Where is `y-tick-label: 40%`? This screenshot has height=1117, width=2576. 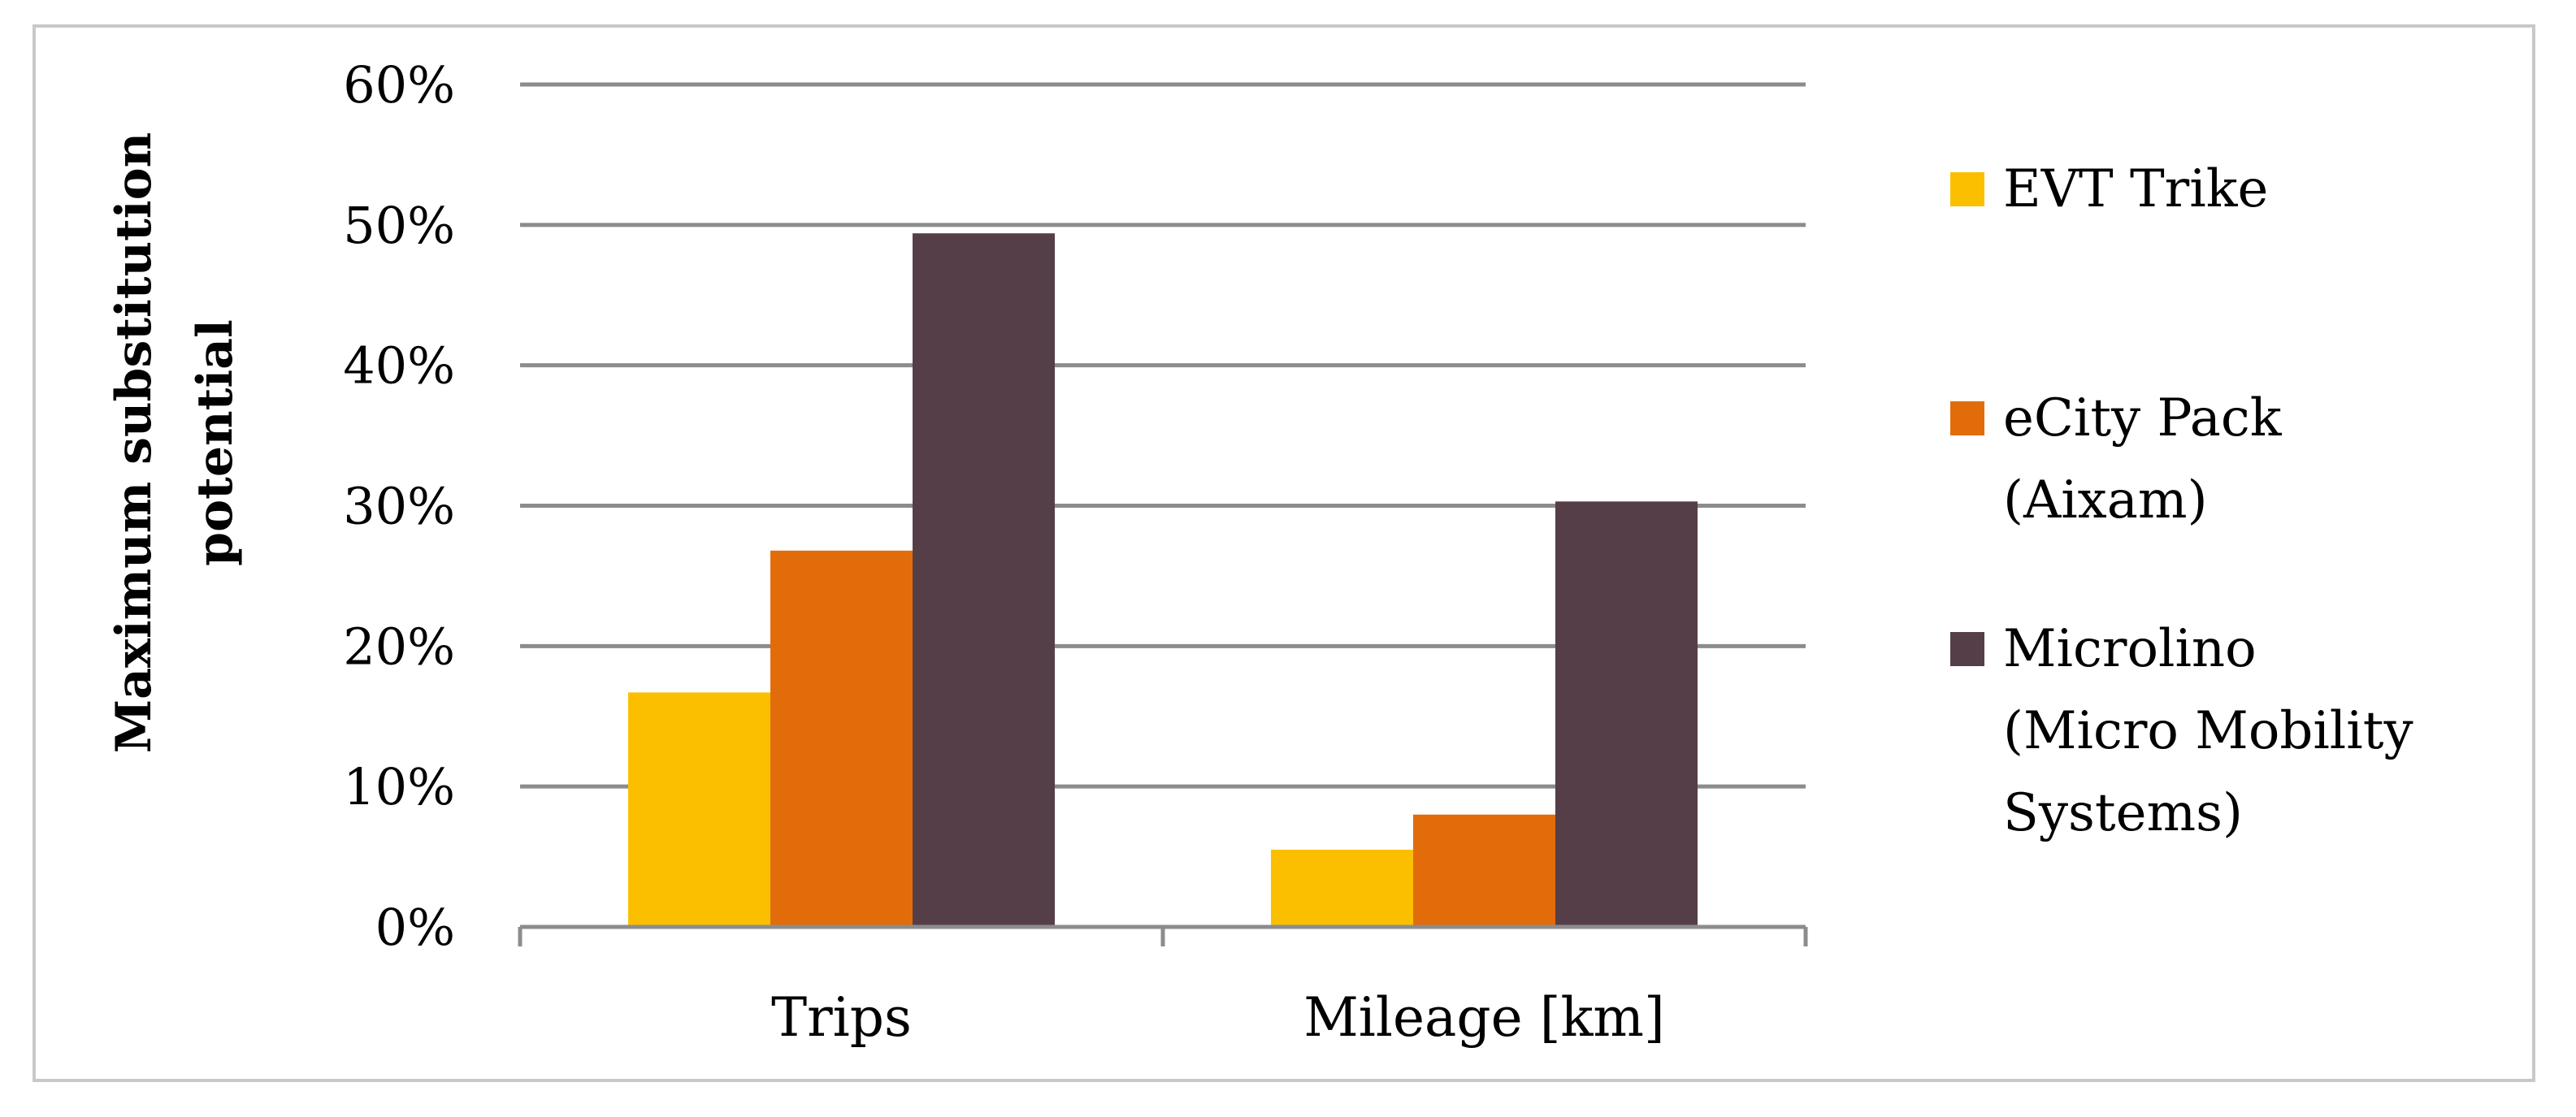 y-tick-label: 40% is located at coordinates (399, 366).